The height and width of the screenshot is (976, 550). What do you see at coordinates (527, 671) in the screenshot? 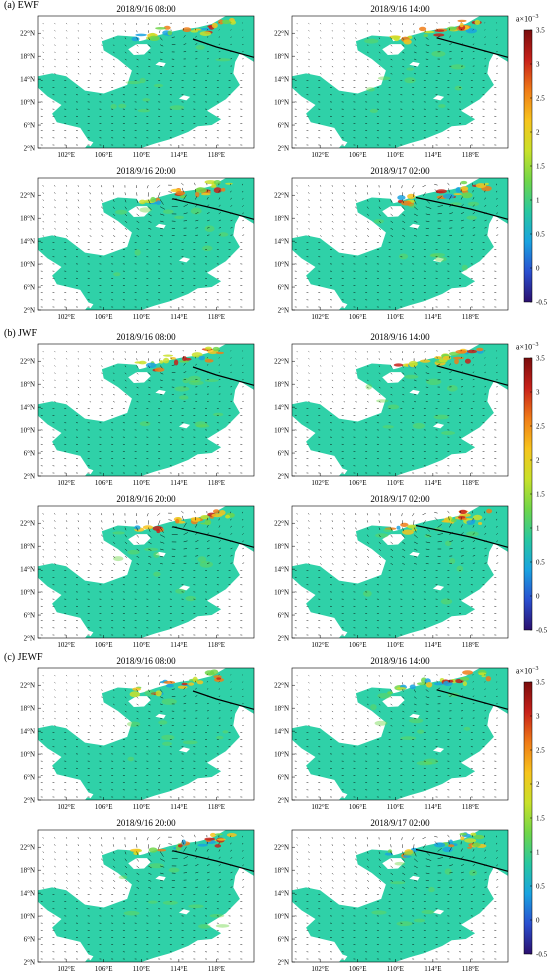
I see `colorbar-unit: a×10−3` at bounding box center [527, 671].